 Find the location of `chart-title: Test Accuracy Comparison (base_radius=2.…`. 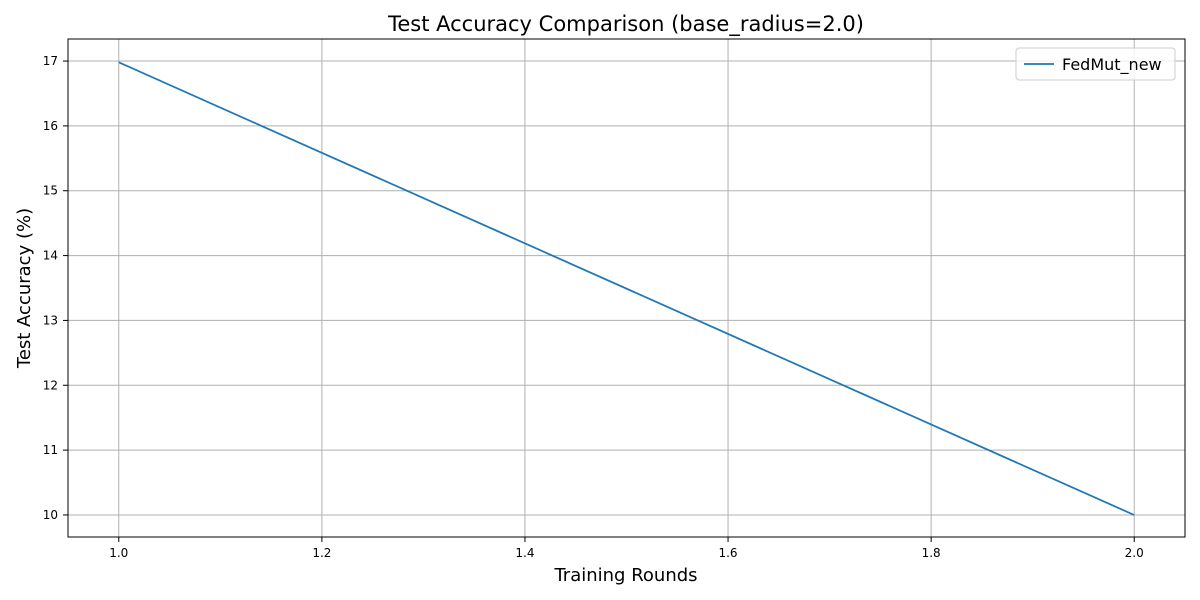

chart-title: Test Accuracy Comparison (base_radius=2.… is located at coordinates (625, 24).